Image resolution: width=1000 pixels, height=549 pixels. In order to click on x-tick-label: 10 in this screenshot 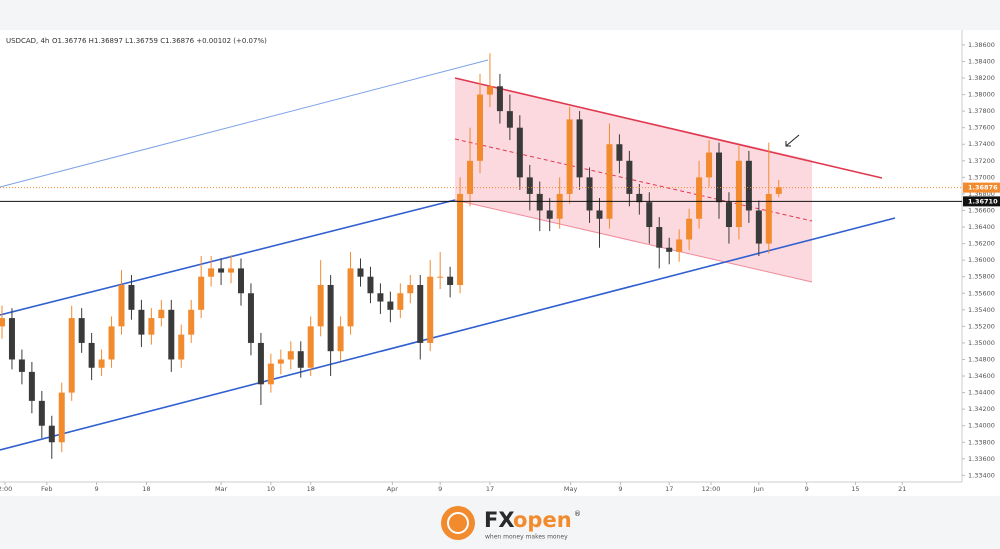, I will do `click(271, 489)`.